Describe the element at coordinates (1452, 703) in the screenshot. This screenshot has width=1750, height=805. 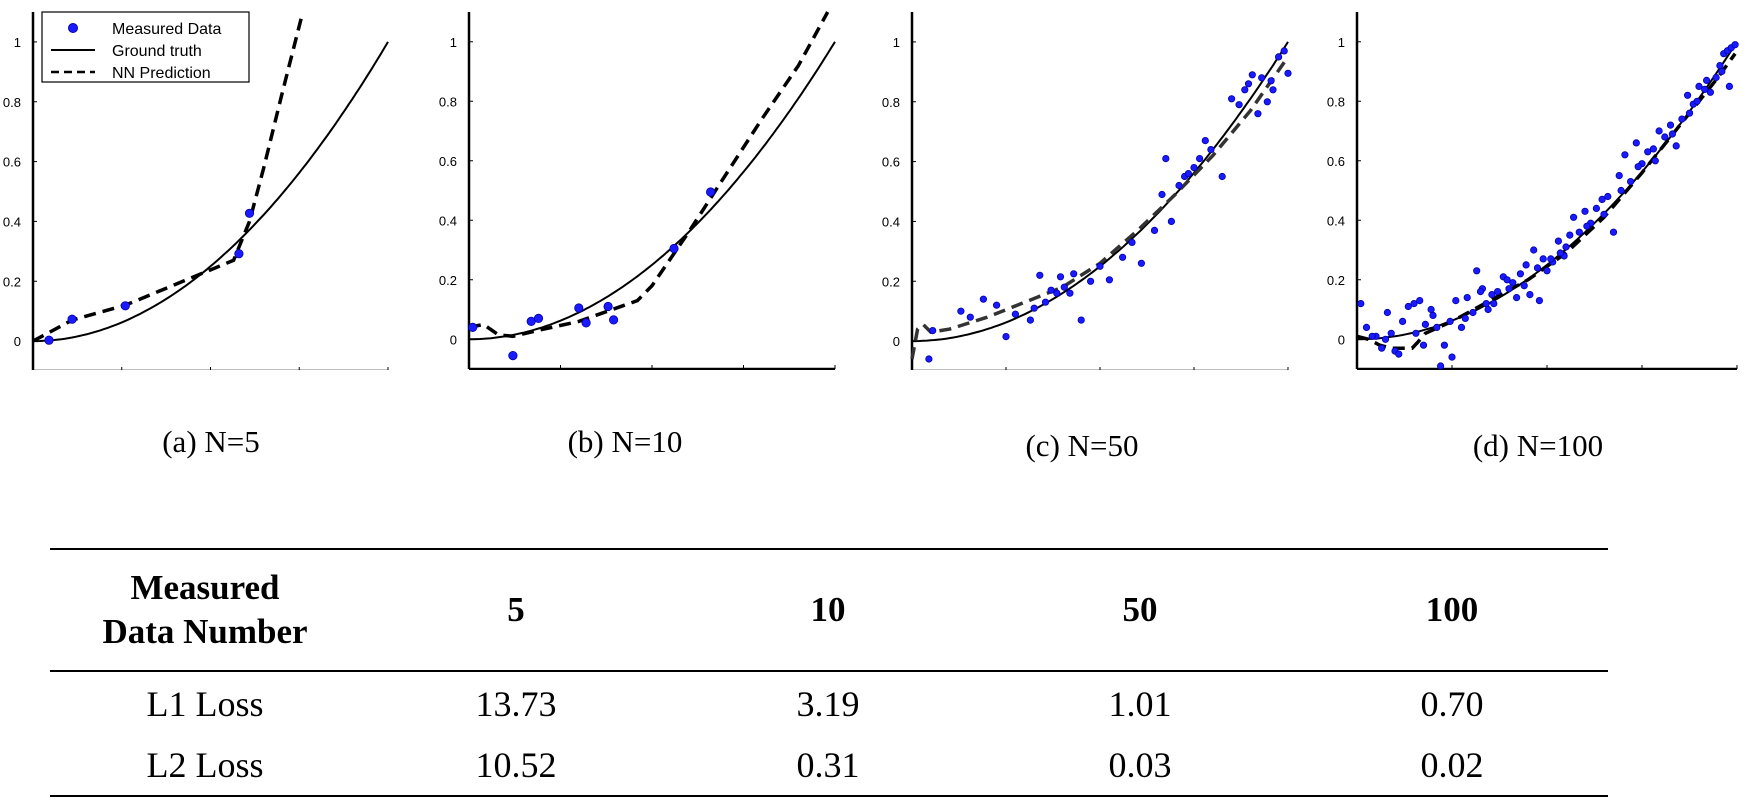
I see `table-cell: 0.70` at that location.